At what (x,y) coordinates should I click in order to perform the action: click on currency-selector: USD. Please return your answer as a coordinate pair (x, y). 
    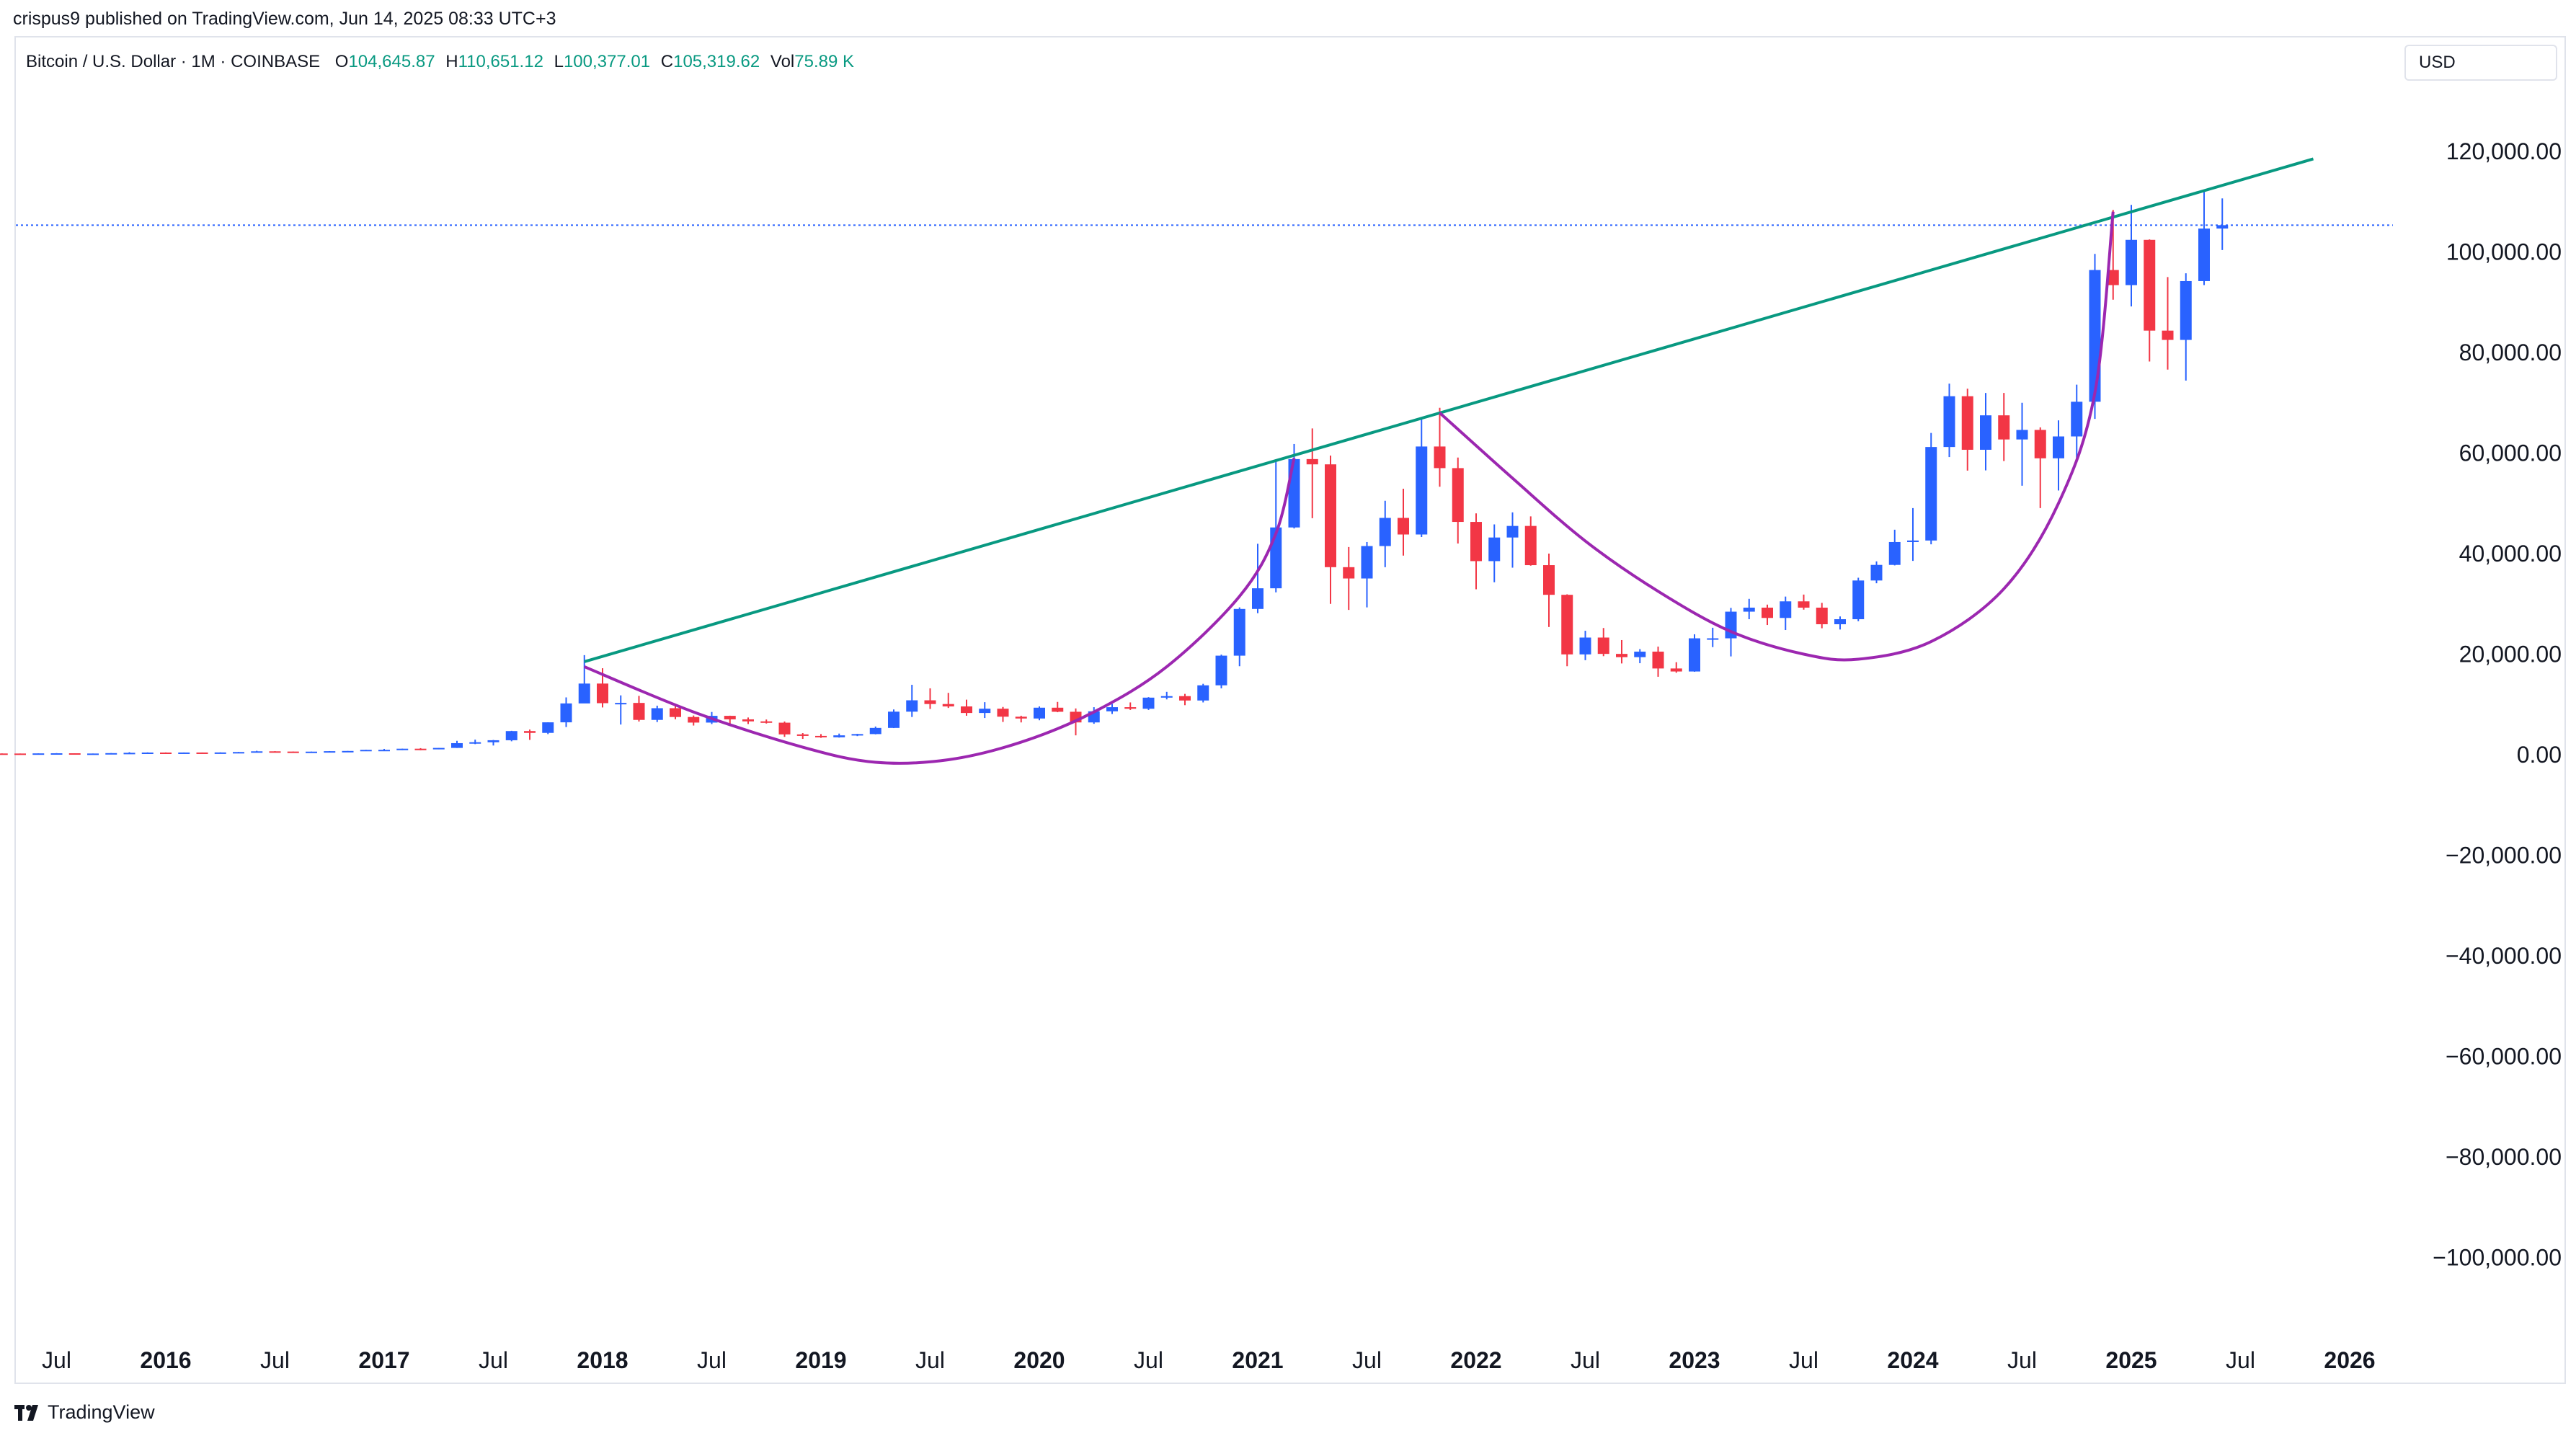
    Looking at the image, I should click on (2480, 63).